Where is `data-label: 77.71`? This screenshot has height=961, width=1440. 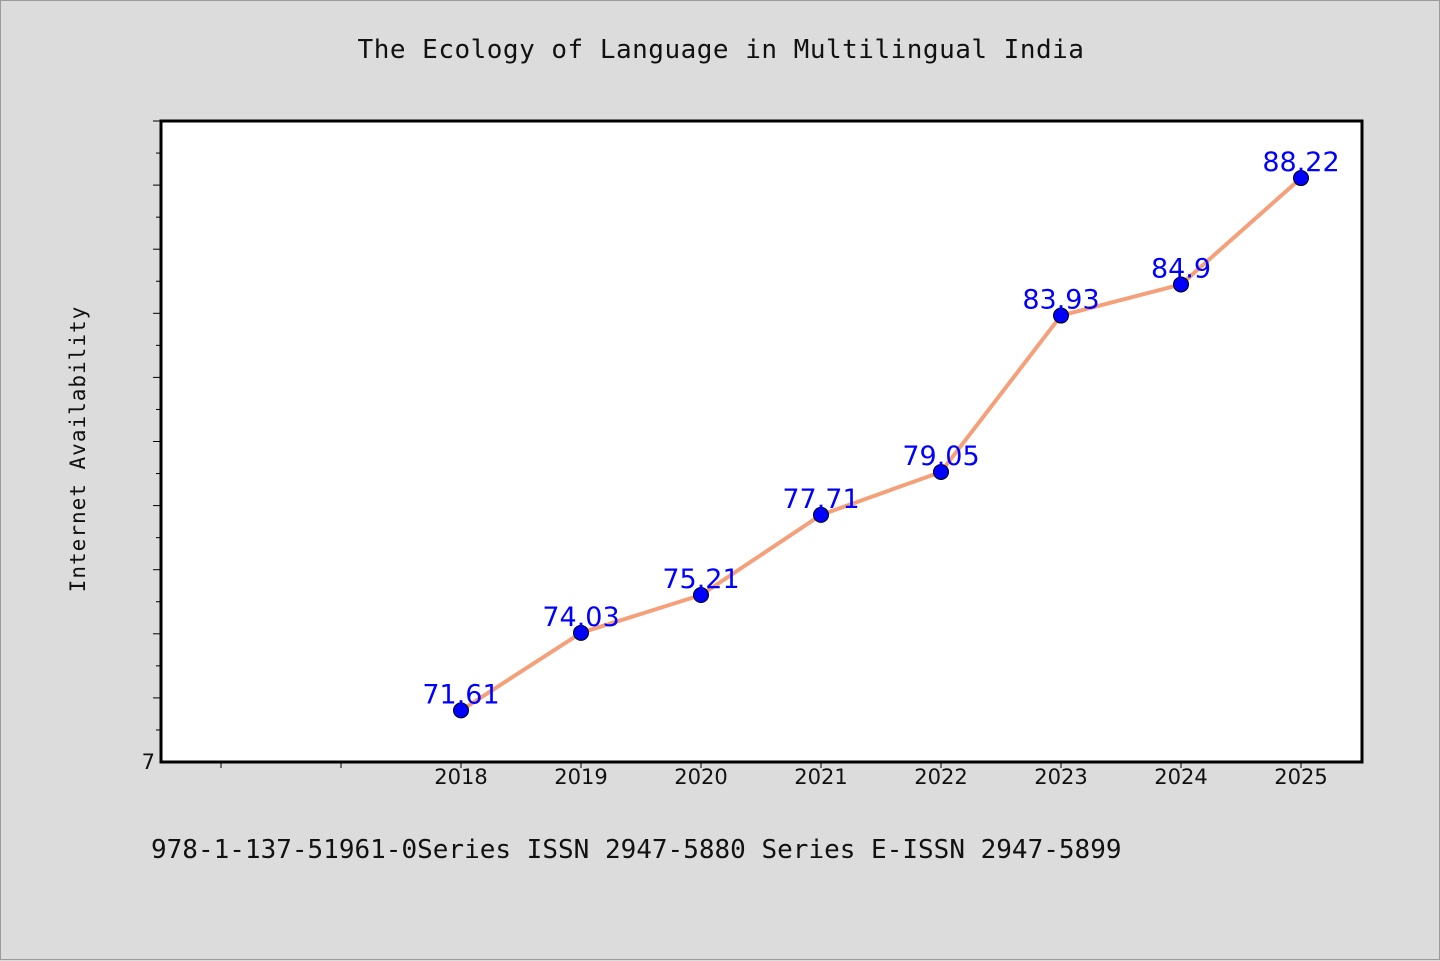 data-label: 77.71 is located at coordinates (820, 499).